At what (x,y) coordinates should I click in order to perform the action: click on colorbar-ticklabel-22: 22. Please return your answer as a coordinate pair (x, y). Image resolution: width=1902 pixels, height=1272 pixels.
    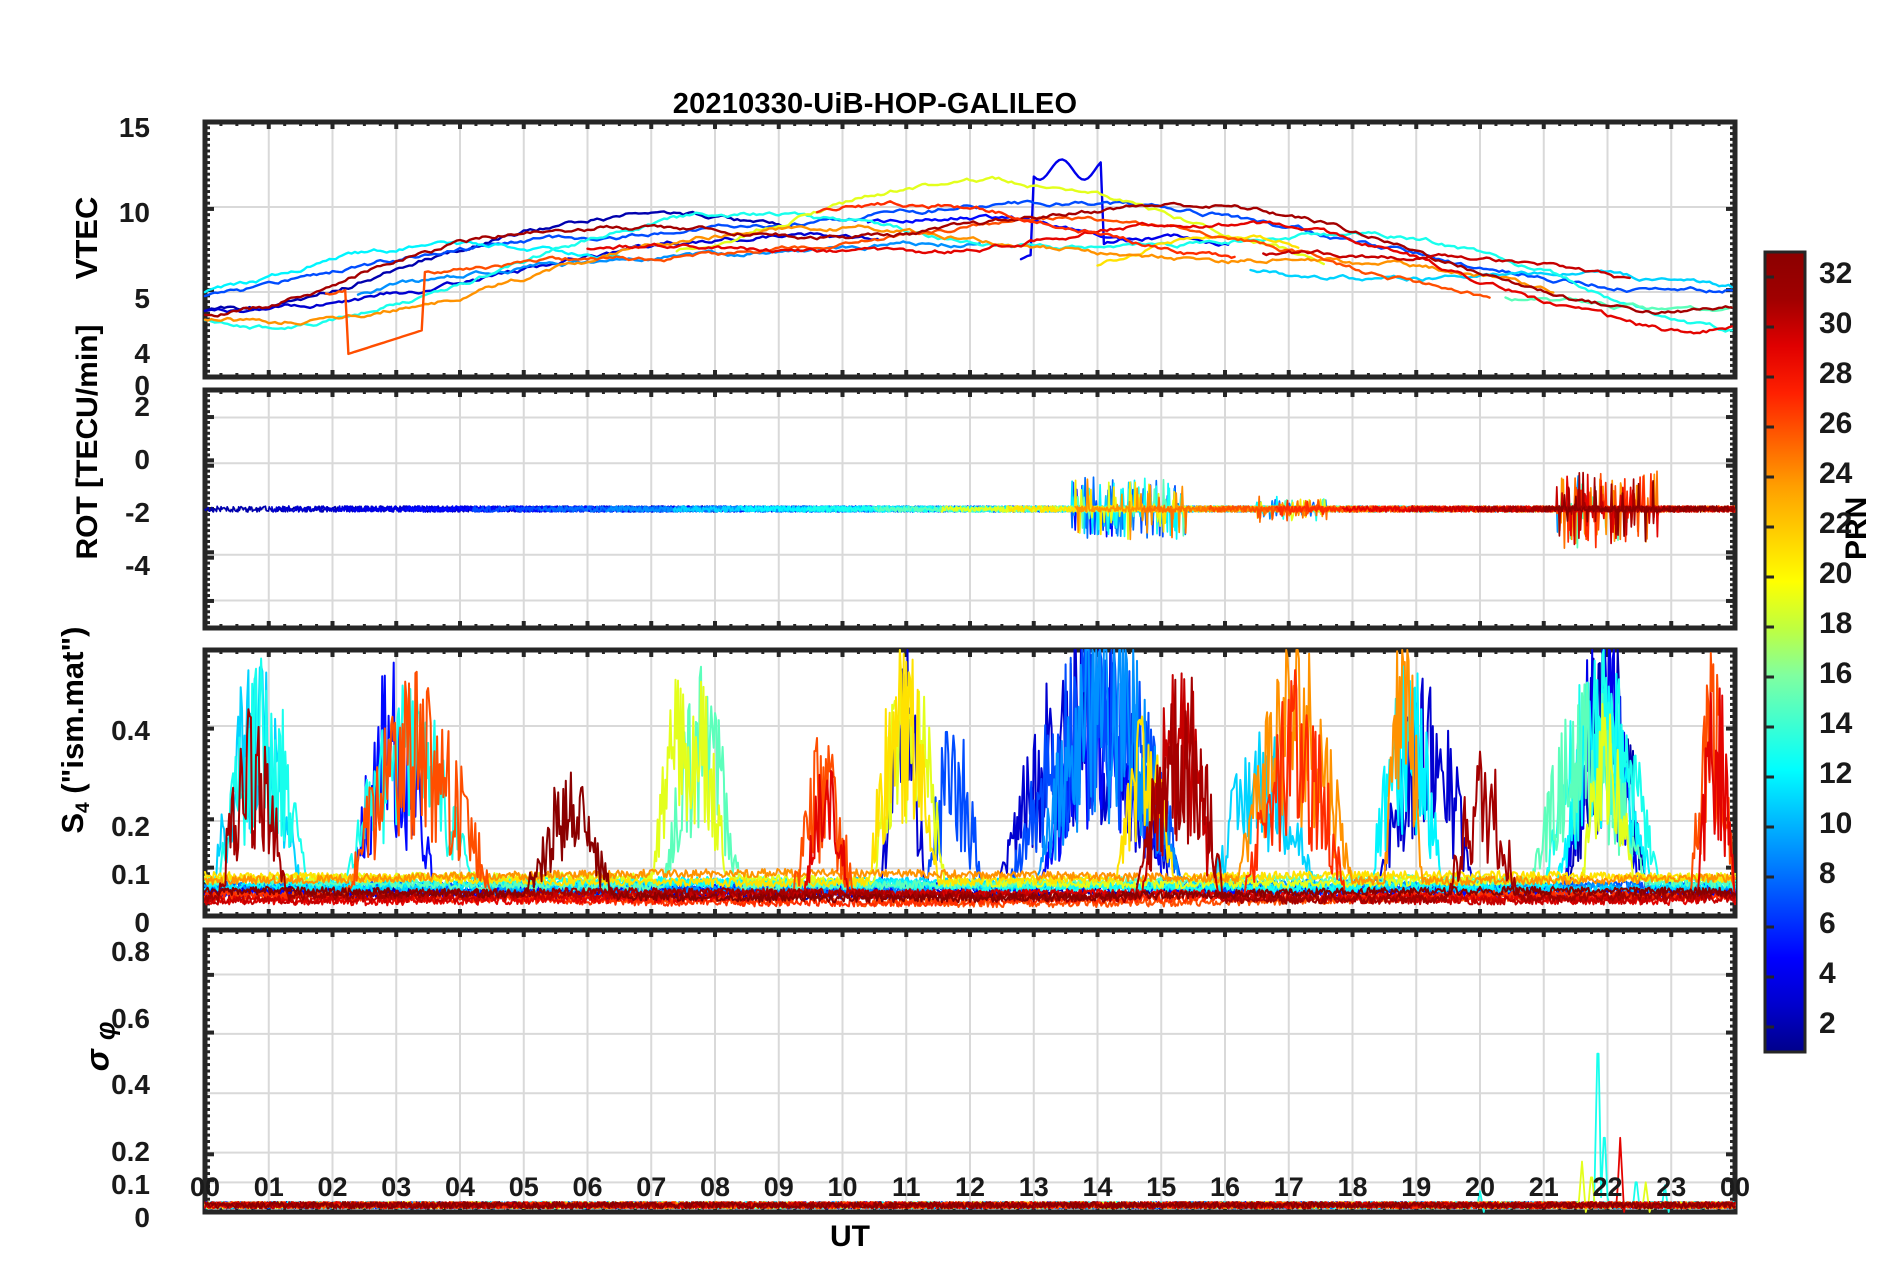
    Looking at the image, I should click on (1836, 523).